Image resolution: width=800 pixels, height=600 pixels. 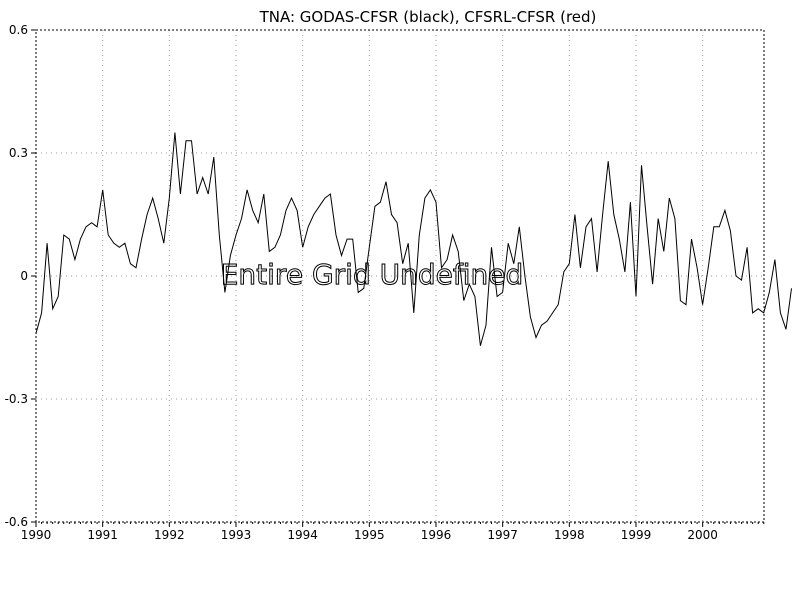 I want to click on x-tick-label: 1994, so click(x=302, y=535).